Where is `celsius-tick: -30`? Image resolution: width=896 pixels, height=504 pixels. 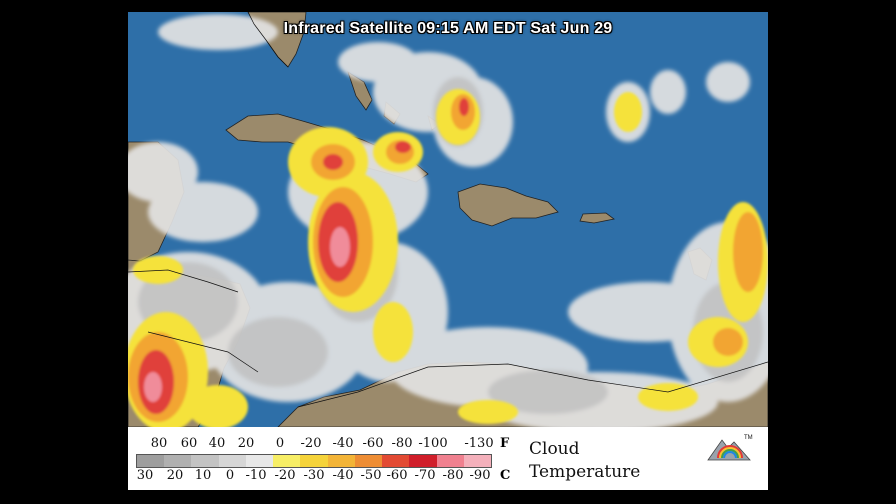
celsius-tick: -30 is located at coordinates (314, 475).